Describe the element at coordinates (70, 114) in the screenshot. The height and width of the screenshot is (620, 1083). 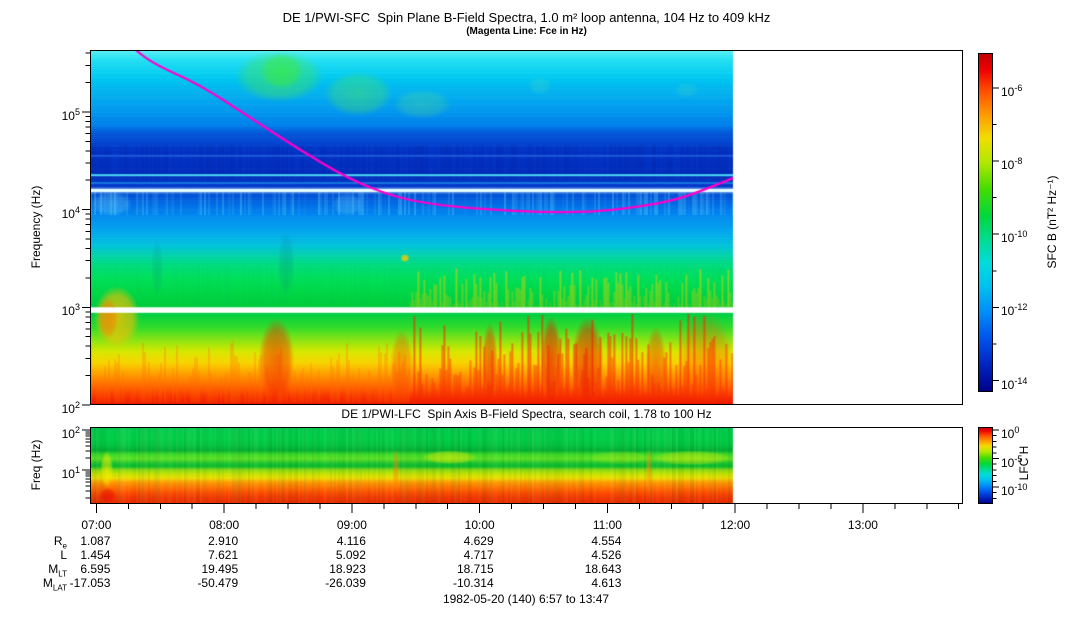
I see `sfc-freq-tick-label: 10⁵` at that location.